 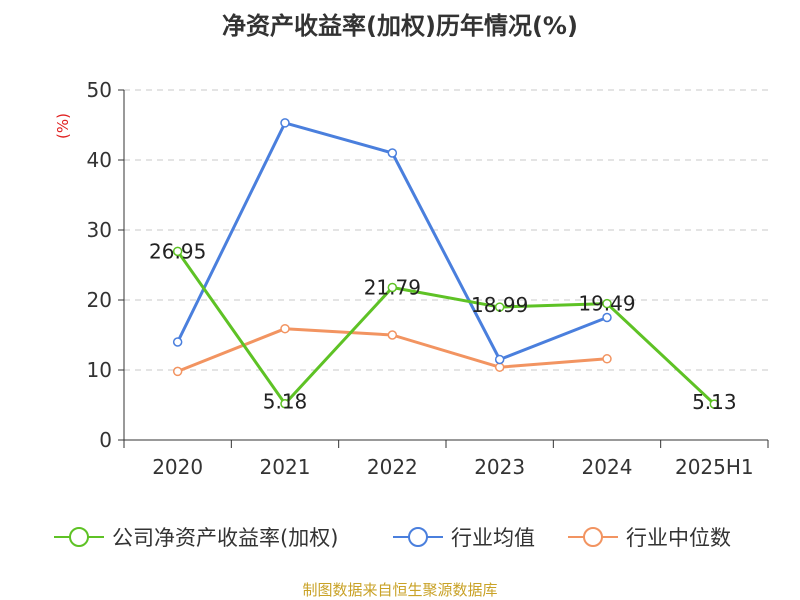 What do you see at coordinates (493, 538) in the screenshot?
I see `legend-label: 行业均值` at bounding box center [493, 538].